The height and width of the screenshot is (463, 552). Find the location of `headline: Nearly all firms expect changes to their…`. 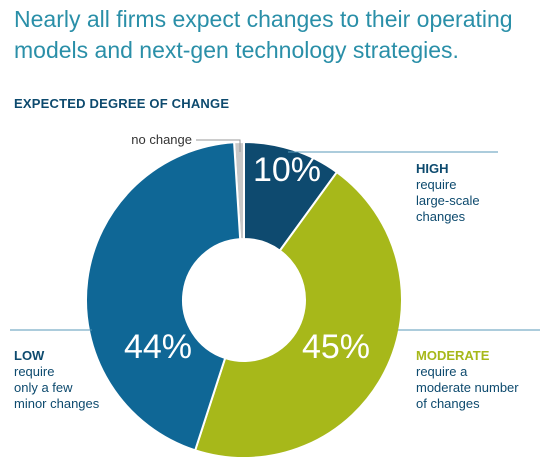

headline: Nearly all firms expect changes to their… is located at coordinates (263, 34).